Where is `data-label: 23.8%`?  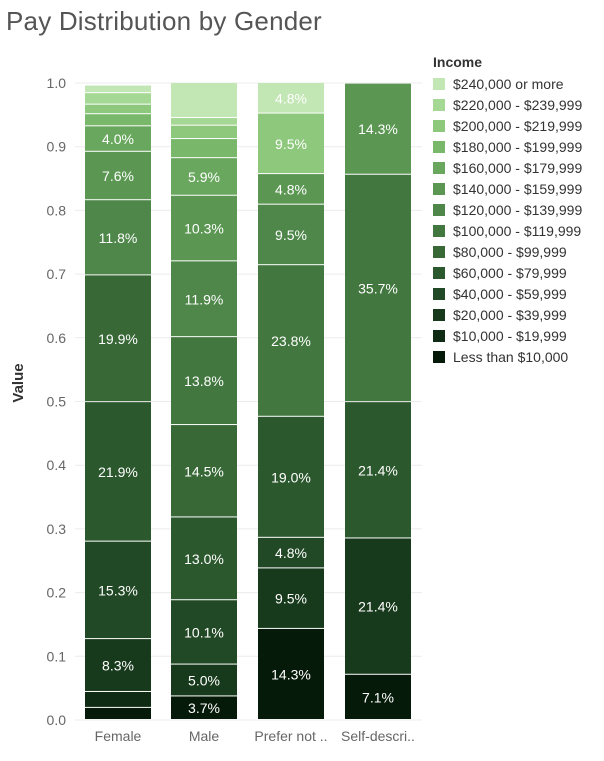
data-label: 23.8% is located at coordinates (291, 341).